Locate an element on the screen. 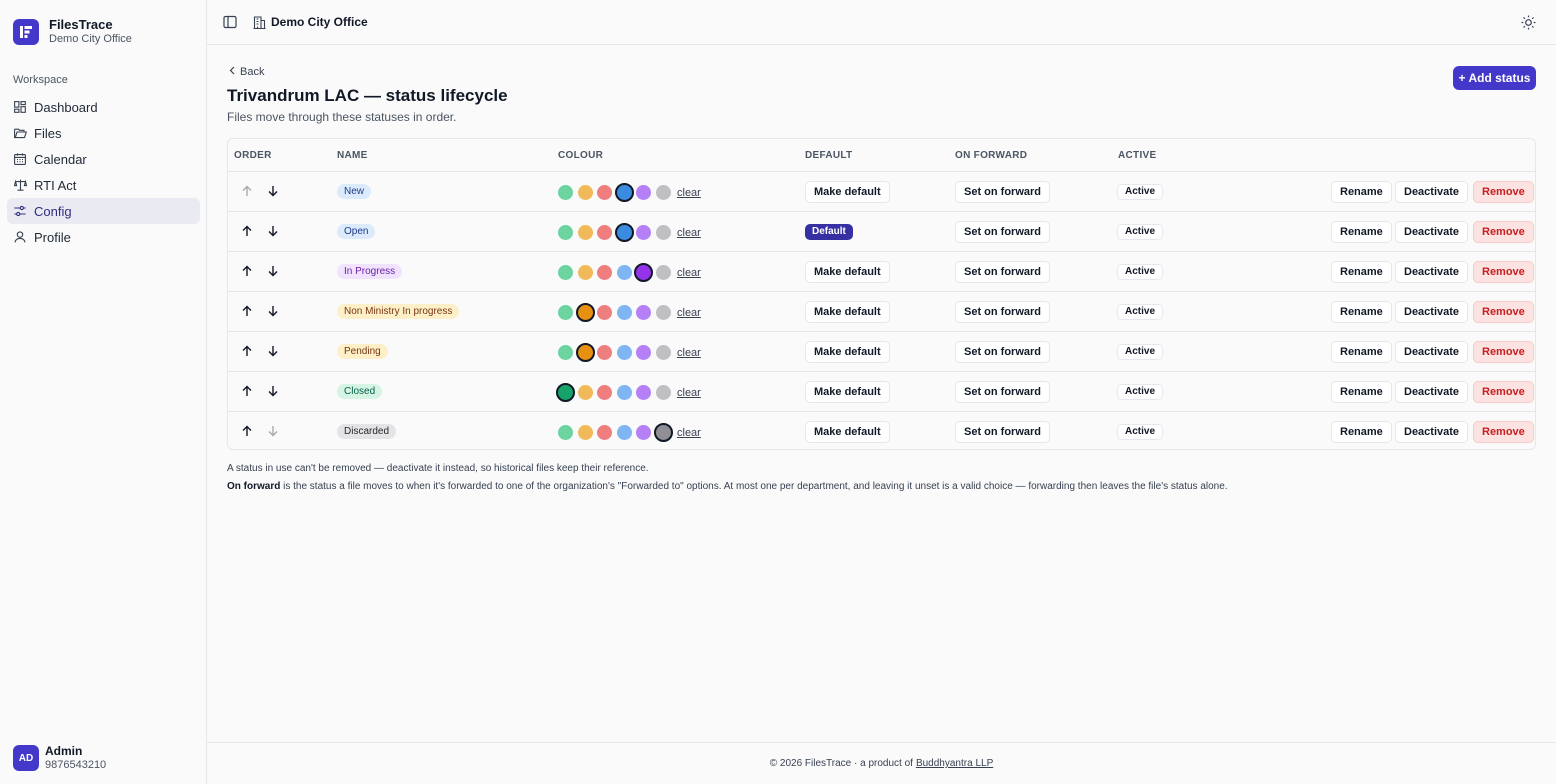 This screenshot has width=1556, height=784. user-menu: AD Admin 9876543210 is located at coordinates (59, 758).